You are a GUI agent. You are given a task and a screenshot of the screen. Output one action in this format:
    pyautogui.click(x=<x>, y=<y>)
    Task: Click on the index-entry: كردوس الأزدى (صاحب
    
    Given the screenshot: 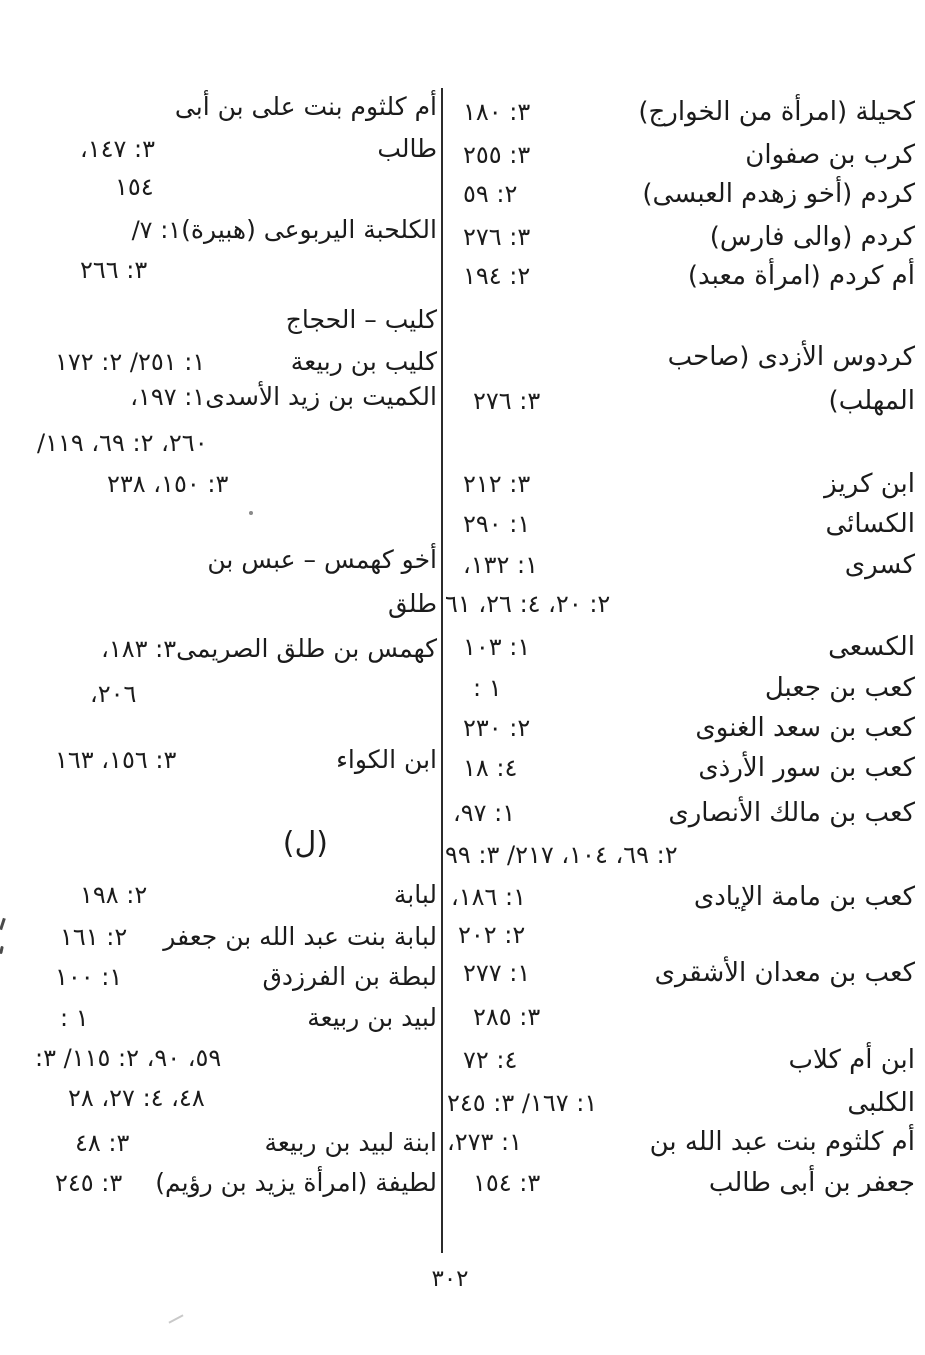 What is the action you would take?
    pyautogui.click(x=684, y=357)
    